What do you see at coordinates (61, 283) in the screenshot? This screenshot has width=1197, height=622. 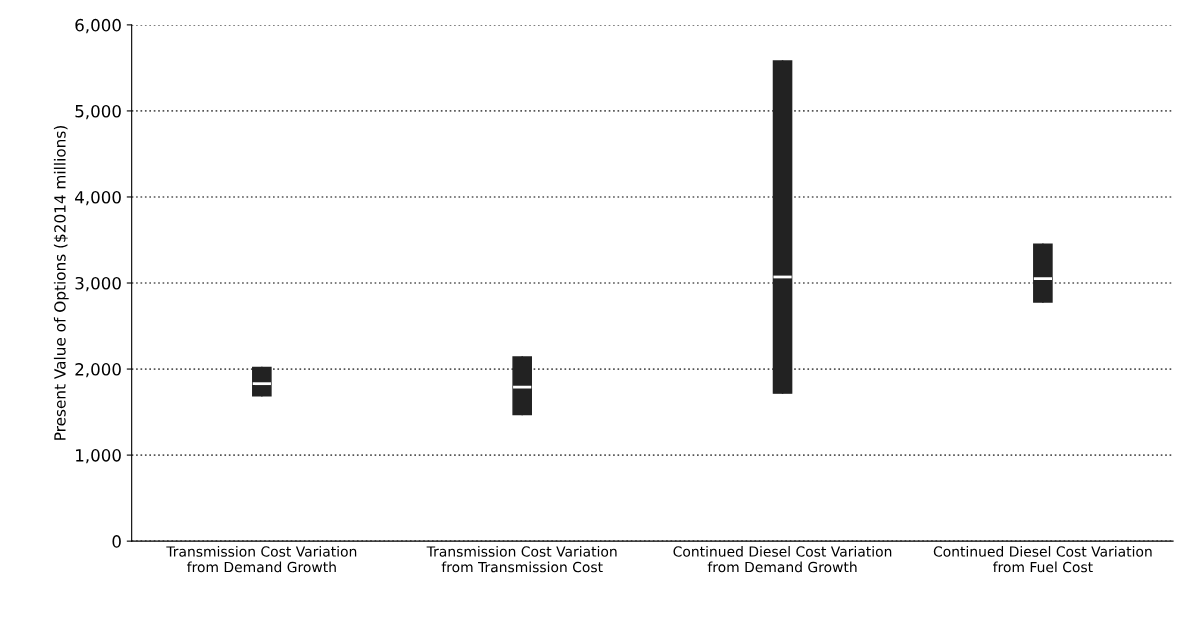 I see `y-axis-title: Present Value of Options ($2014 millions)` at bounding box center [61, 283].